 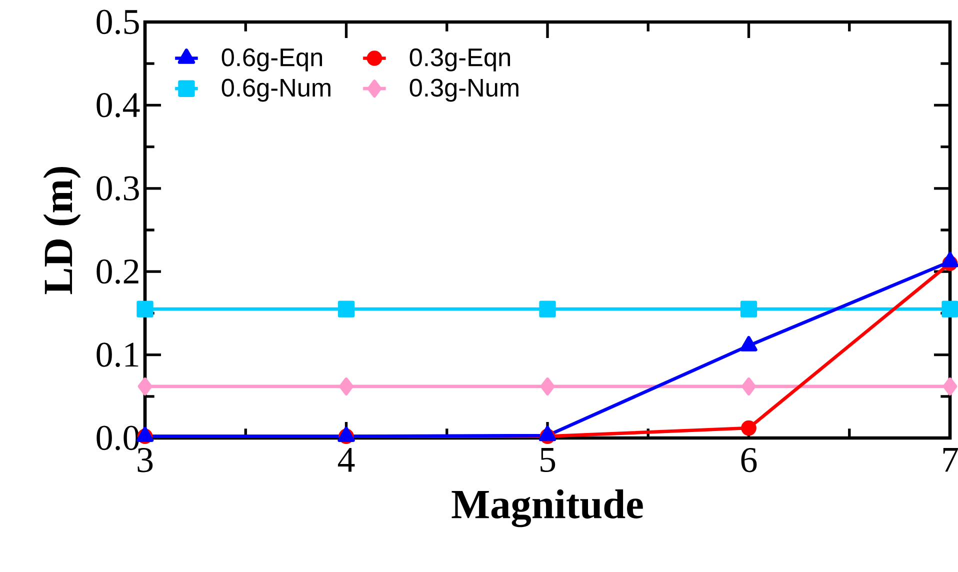 What do you see at coordinates (117, 22) in the screenshot?
I see `y-tick-label: 0.5` at bounding box center [117, 22].